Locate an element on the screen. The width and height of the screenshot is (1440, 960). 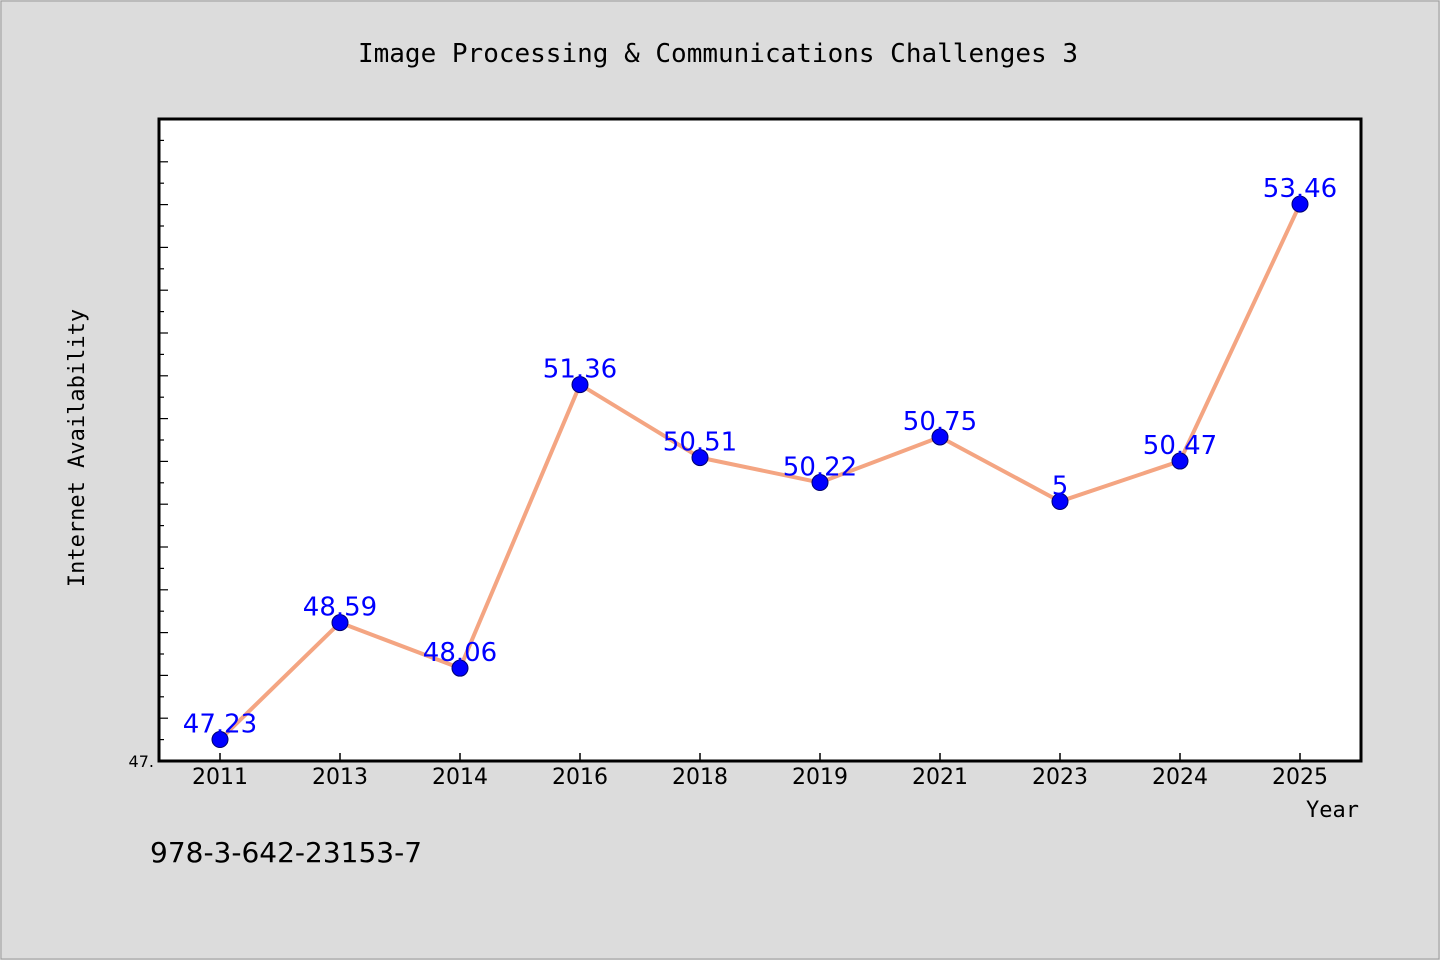
x-tick-label: 2014 is located at coordinates (460, 777).